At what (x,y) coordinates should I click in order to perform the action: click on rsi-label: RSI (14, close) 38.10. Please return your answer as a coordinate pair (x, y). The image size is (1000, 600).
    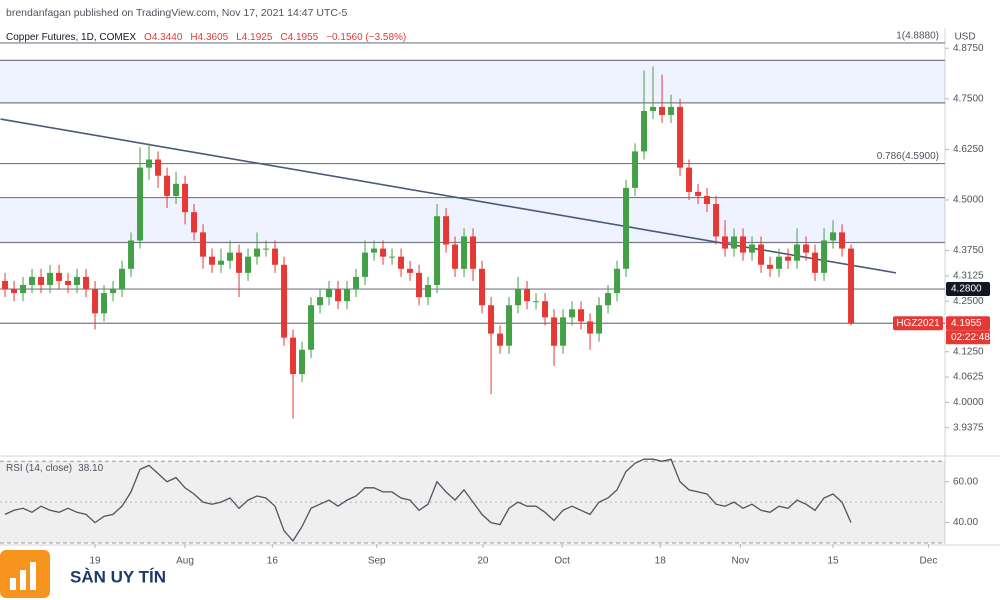
    Looking at the image, I should click on (55, 468).